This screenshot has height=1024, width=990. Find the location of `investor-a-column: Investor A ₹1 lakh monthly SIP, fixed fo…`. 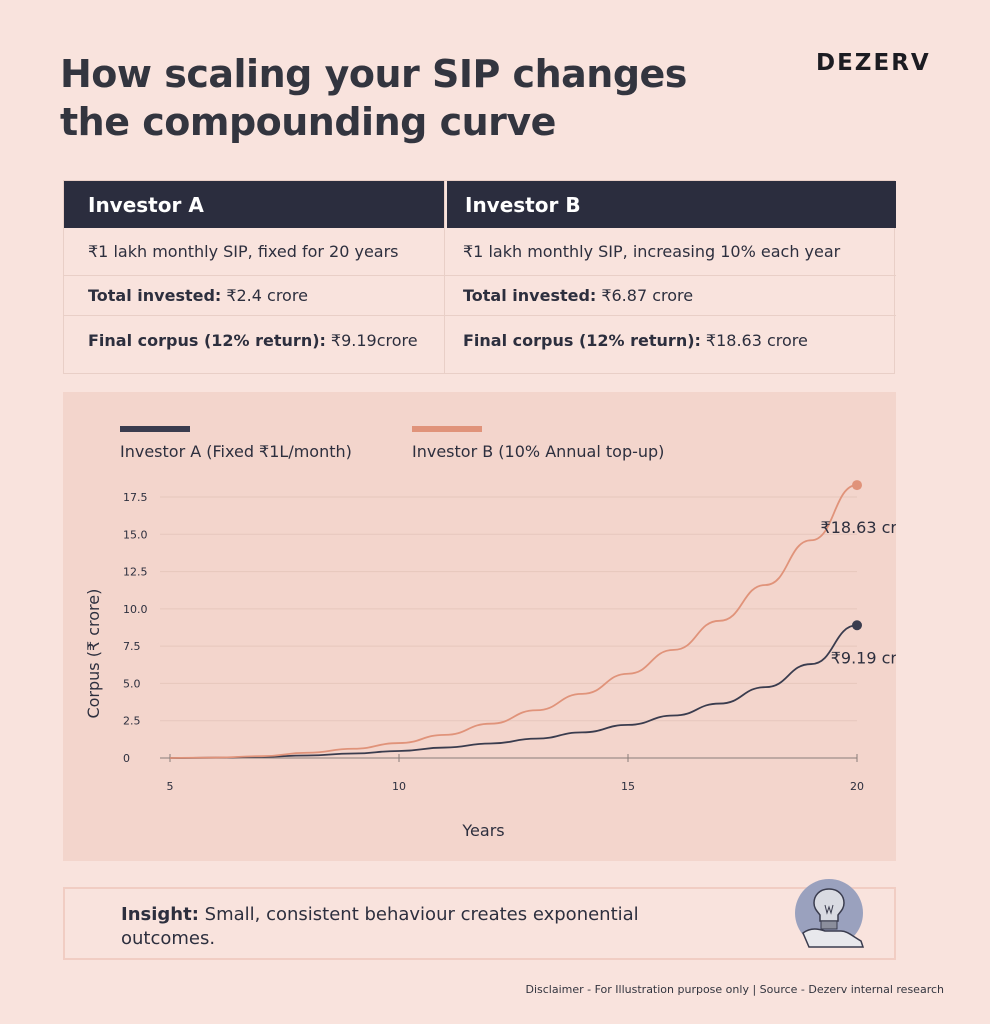

investor-a-column: Investor A ₹1 lakh monthly SIP, fixed fo… is located at coordinates (254, 277).